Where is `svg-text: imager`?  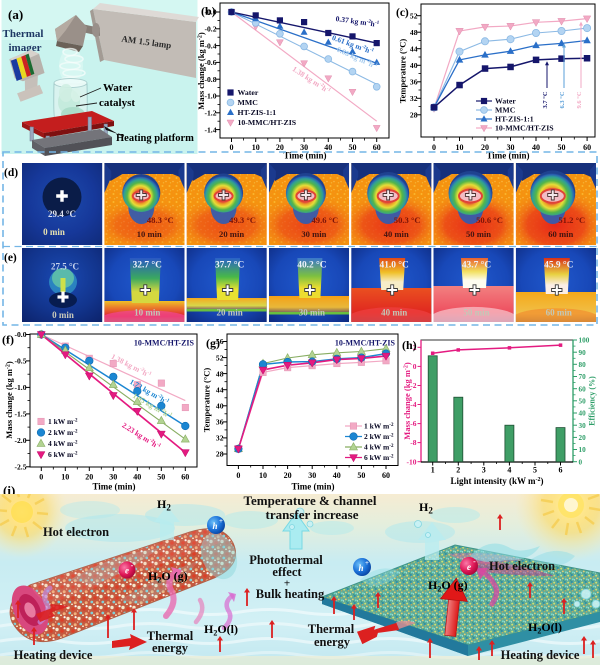 svg-text: imager is located at coordinates (25, 48).